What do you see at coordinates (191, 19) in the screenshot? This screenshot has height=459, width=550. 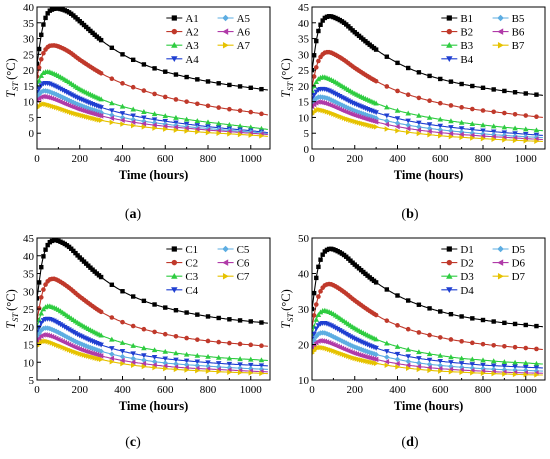 I see `legend-label: A1` at bounding box center [191, 19].